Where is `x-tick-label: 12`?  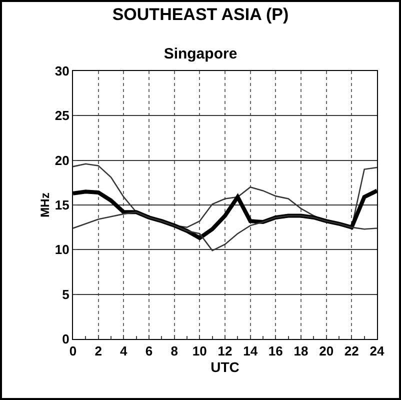 x-tick-label: 12 is located at coordinates (225, 351).